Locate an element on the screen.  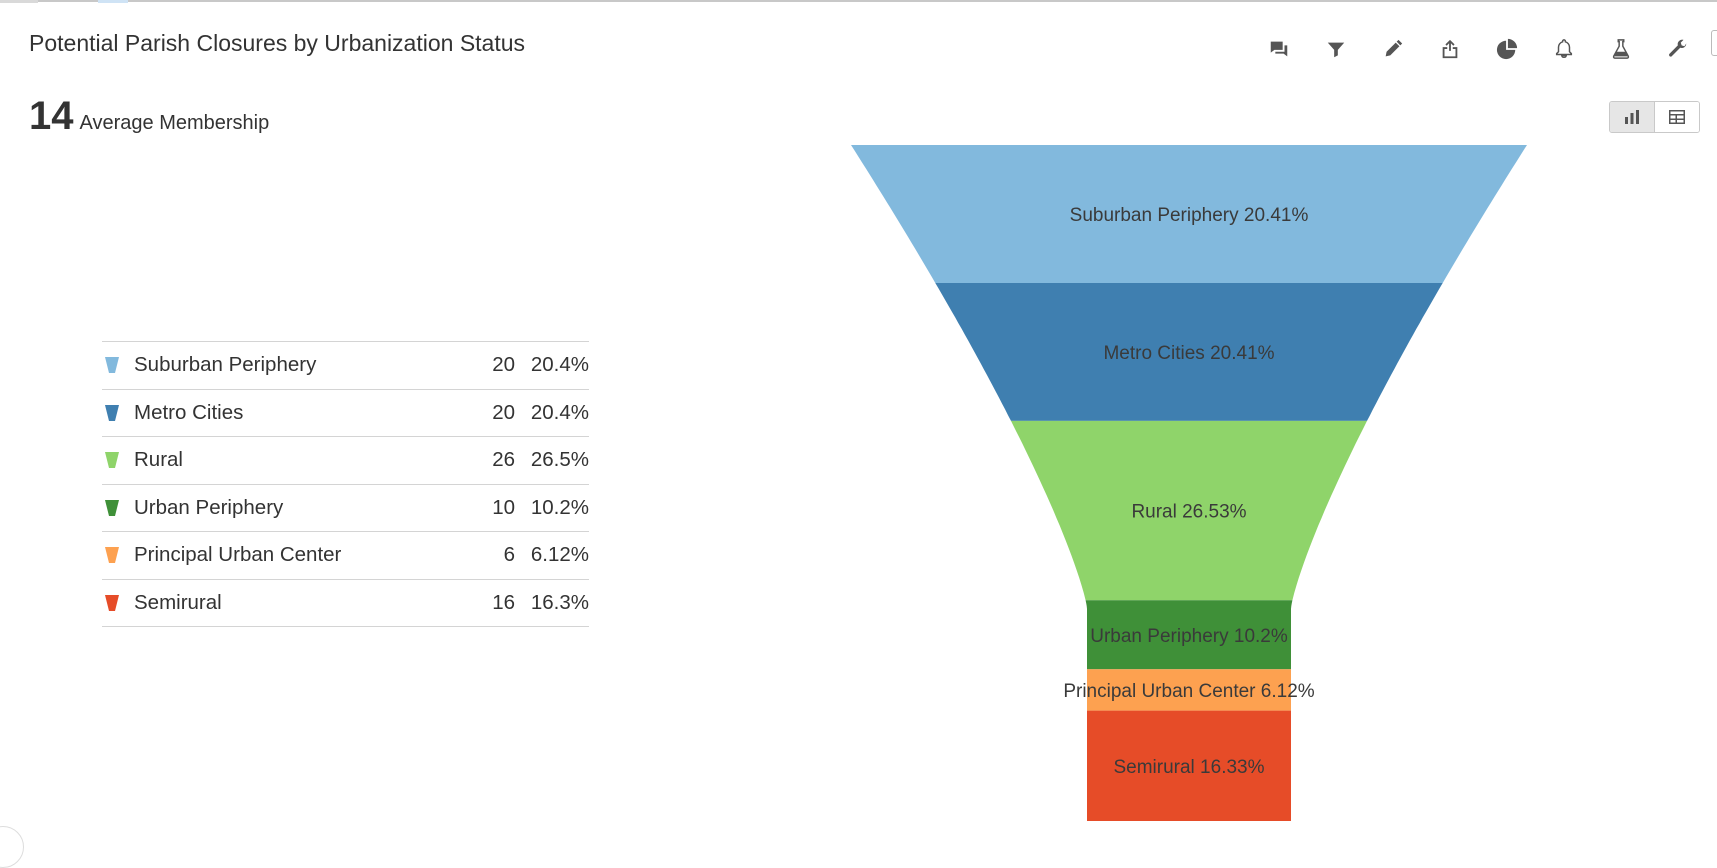
view-toggle is located at coordinates (1654, 117).